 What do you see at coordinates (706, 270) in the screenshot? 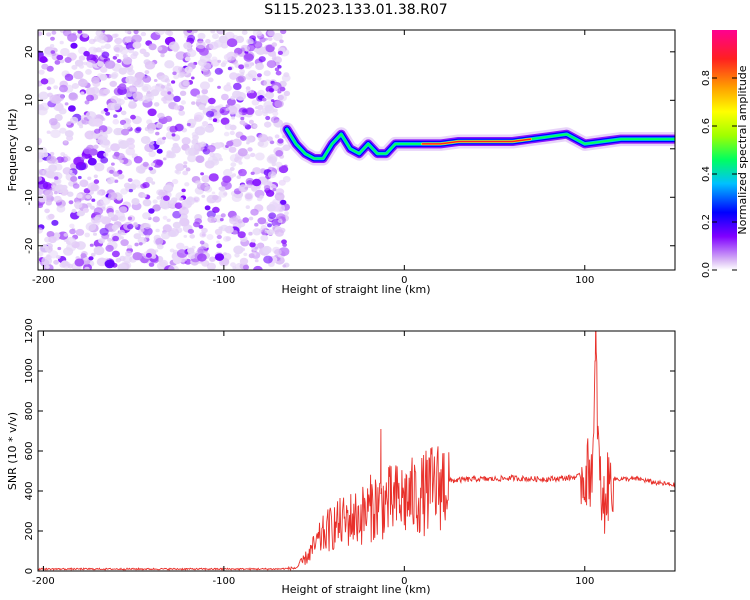
I see `colorbar-tick-label: 0.0` at bounding box center [706, 270].